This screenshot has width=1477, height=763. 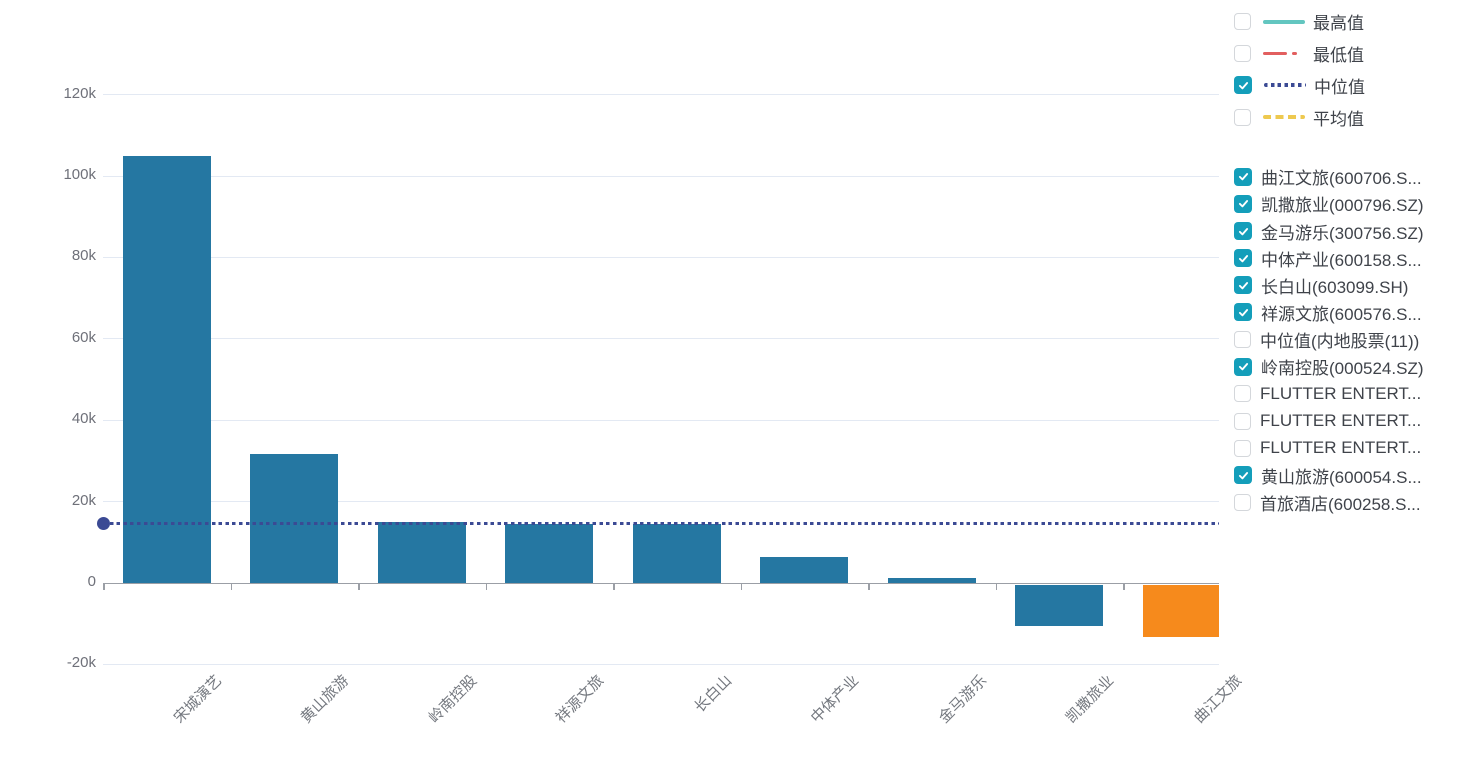 What do you see at coordinates (421, 552) in the screenshot?
I see `bar-岭南控股` at bounding box center [421, 552].